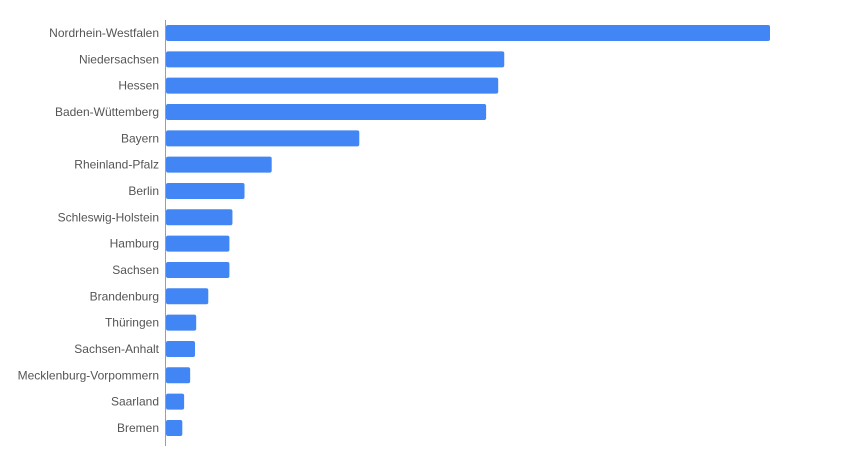 This screenshot has width=868, height=464. I want to click on category-label-6: Berlin, so click(143, 191).